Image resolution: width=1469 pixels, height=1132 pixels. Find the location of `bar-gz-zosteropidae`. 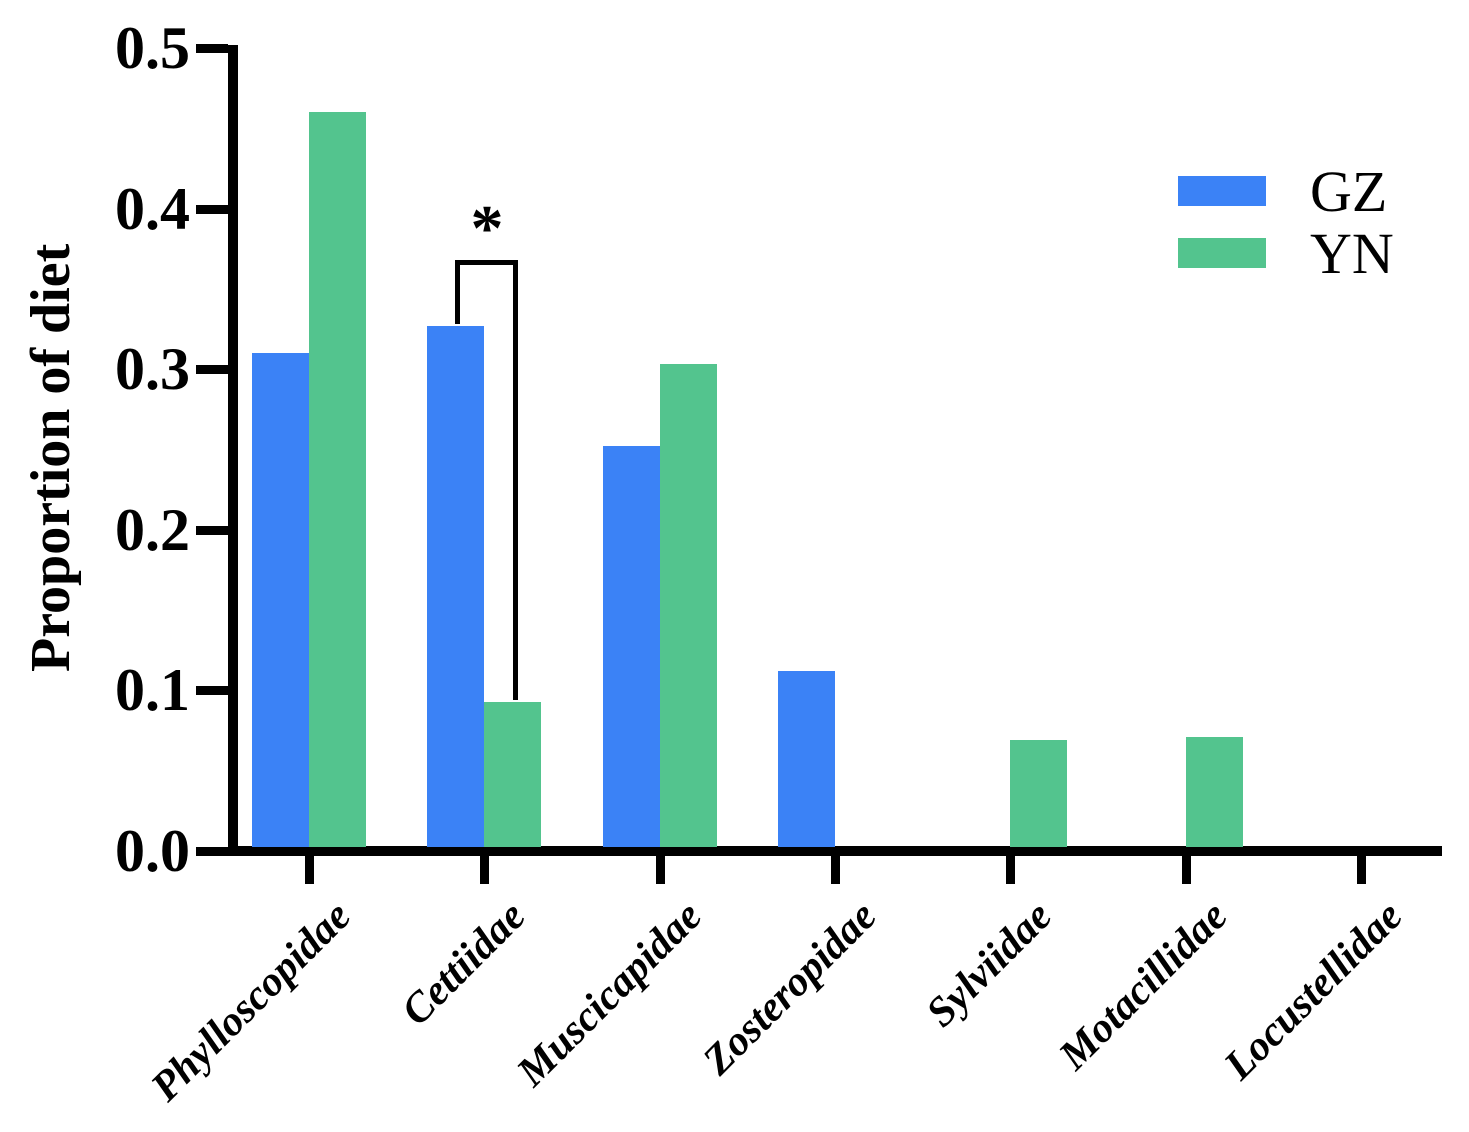

bar-gz-zosteropidae is located at coordinates (806, 759).